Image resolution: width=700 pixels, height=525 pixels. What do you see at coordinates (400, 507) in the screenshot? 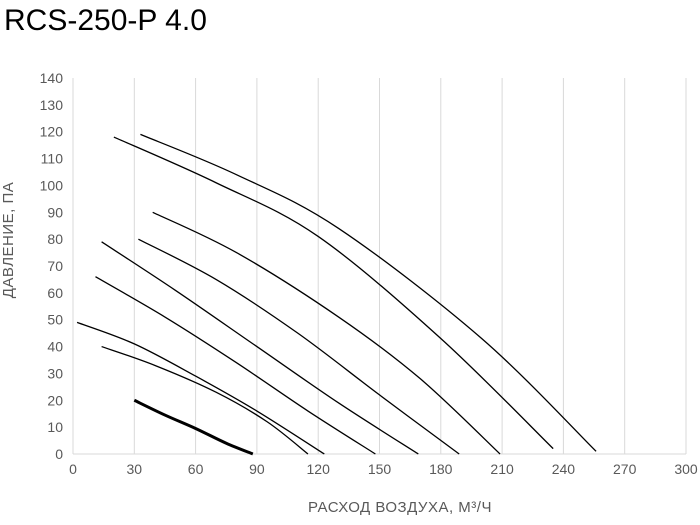
I see `x-axis-title: РАСХОД ВОЗДУХА, М³/Ч` at bounding box center [400, 507].